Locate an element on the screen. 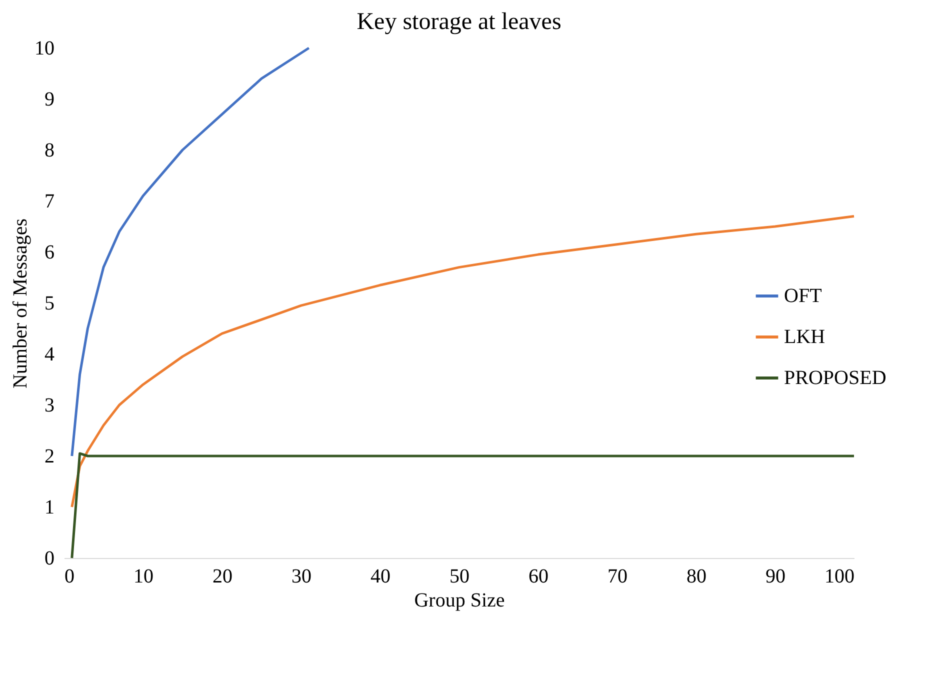 Image resolution: width=935 pixels, height=686 pixels. y-tick-label: 0 is located at coordinates (49, 559).